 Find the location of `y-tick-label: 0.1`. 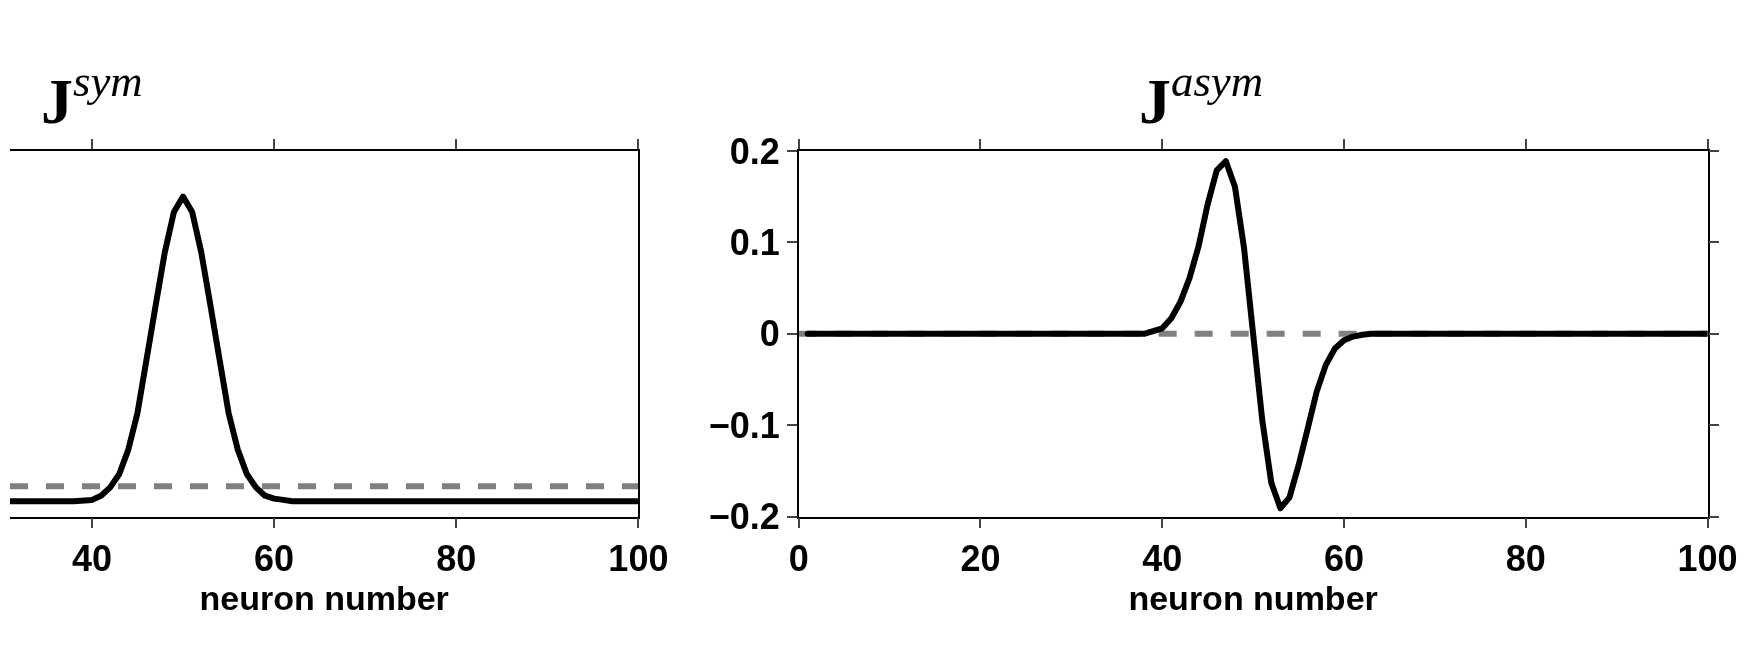

y-tick-label: 0.1 is located at coordinates (754, 243).